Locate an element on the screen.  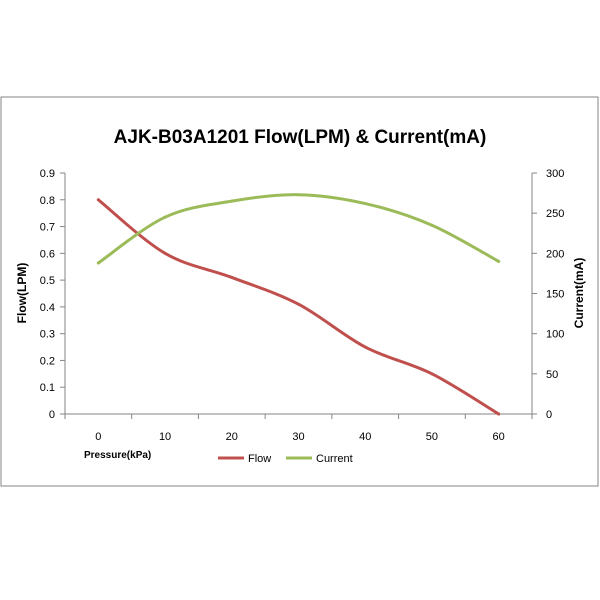
x-axis-label: Pressure(kPa) is located at coordinates (117, 455).